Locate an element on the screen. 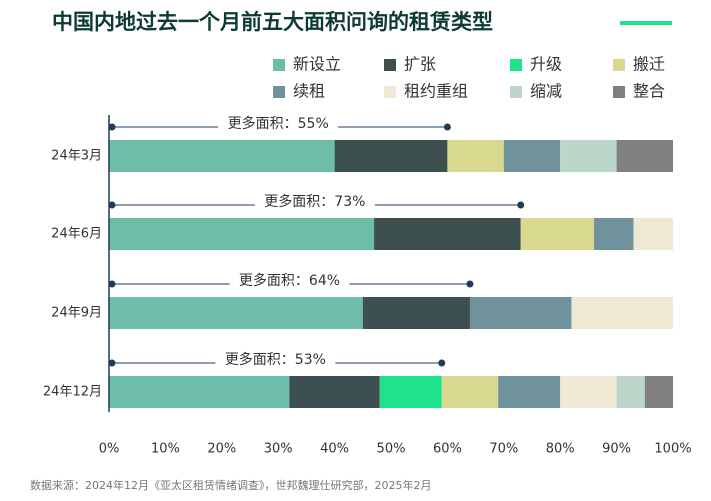 The width and height of the screenshot is (711, 501). legend-label: 租约重组 is located at coordinates (436, 91).